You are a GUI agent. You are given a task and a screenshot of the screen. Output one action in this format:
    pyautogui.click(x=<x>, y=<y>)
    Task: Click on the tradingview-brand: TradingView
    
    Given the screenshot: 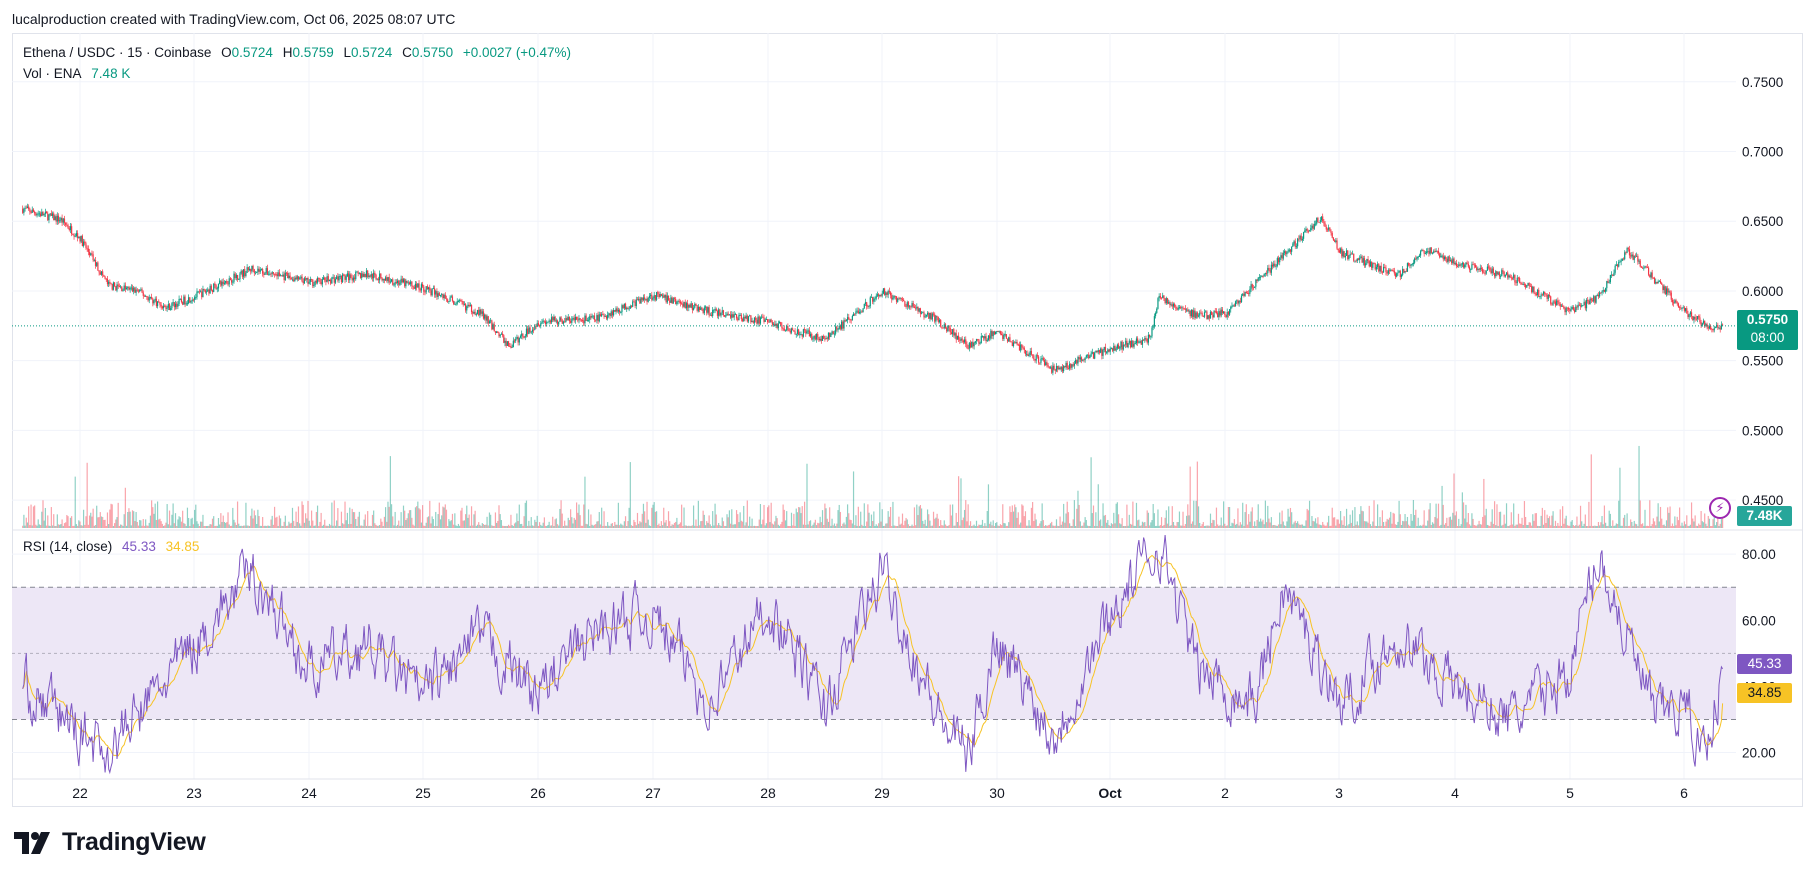 What is the action you would take?
    pyautogui.click(x=110, y=842)
    